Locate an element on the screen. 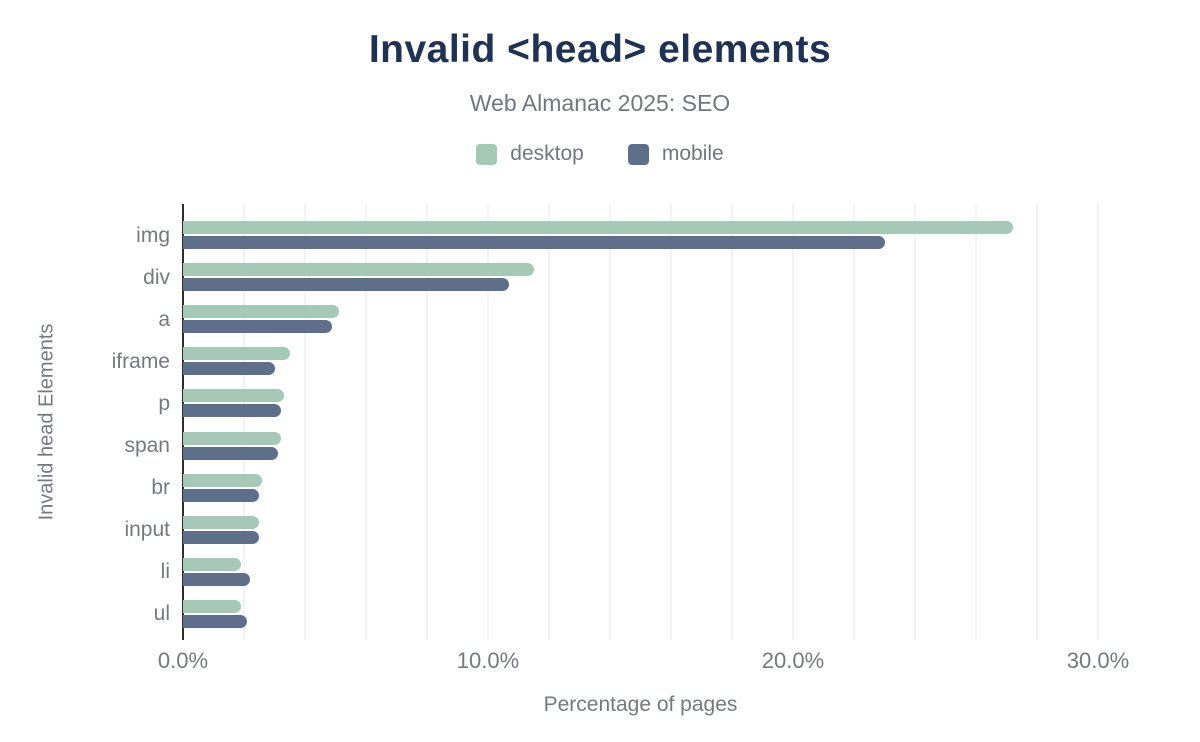  bar-mobile-br is located at coordinates (221, 495).